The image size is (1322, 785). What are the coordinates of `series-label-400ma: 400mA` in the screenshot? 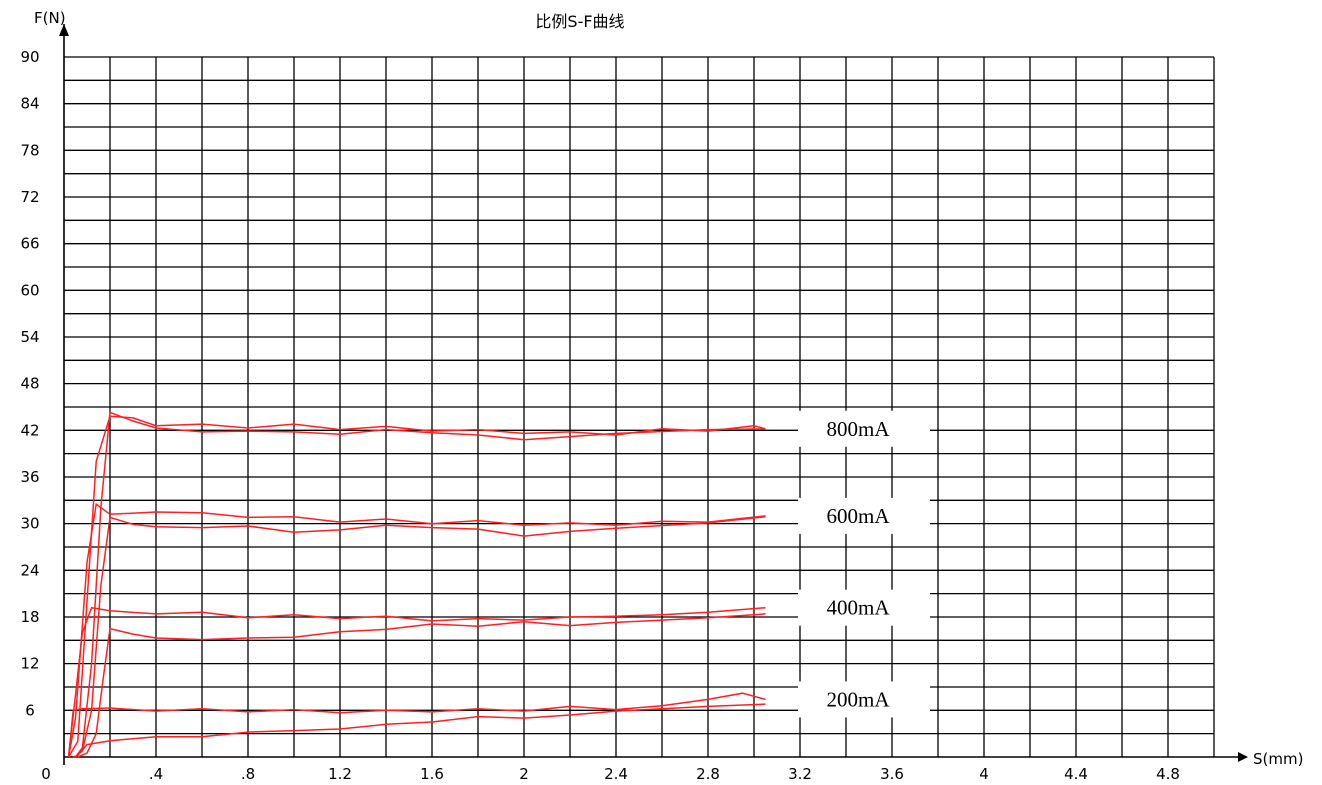 It's located at (859, 608).